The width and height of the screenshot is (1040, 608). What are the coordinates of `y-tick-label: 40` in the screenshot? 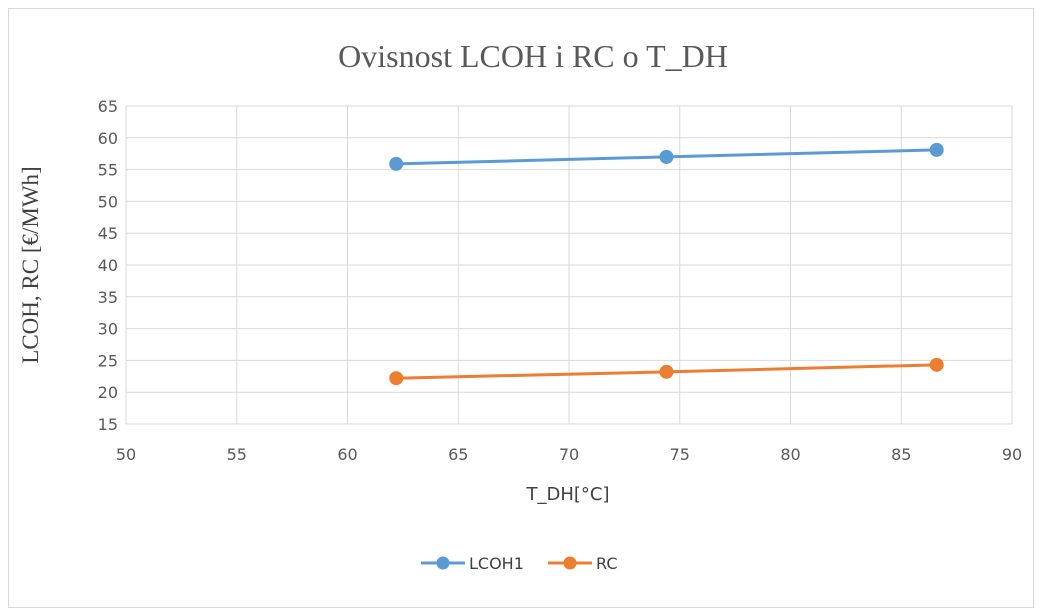 It's located at (108, 265).